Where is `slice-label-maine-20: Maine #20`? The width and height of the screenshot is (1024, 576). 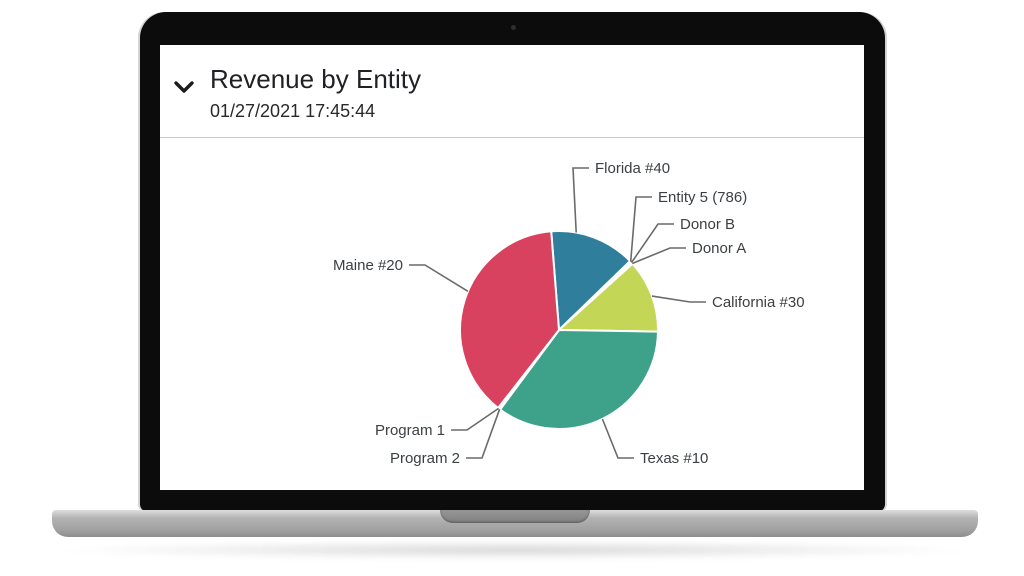
slice-label-maine-20: Maine #20 is located at coordinates (368, 265).